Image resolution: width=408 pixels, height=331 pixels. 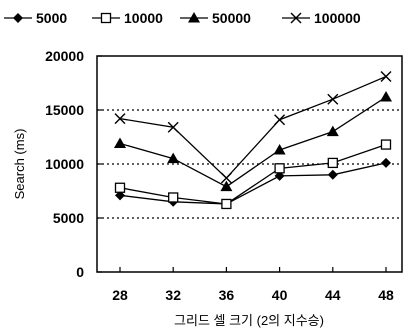 What do you see at coordinates (64, 164) in the screenshot?
I see `y-tick-label: 10000` at bounding box center [64, 164].